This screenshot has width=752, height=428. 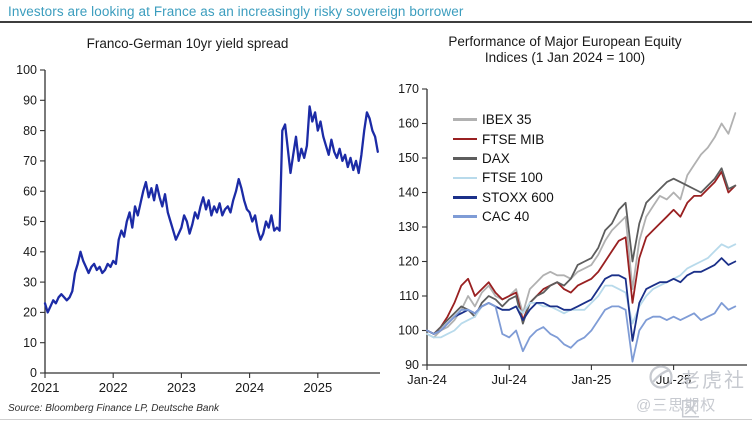 I want to click on x-tick-label: 2023, so click(x=181, y=387).